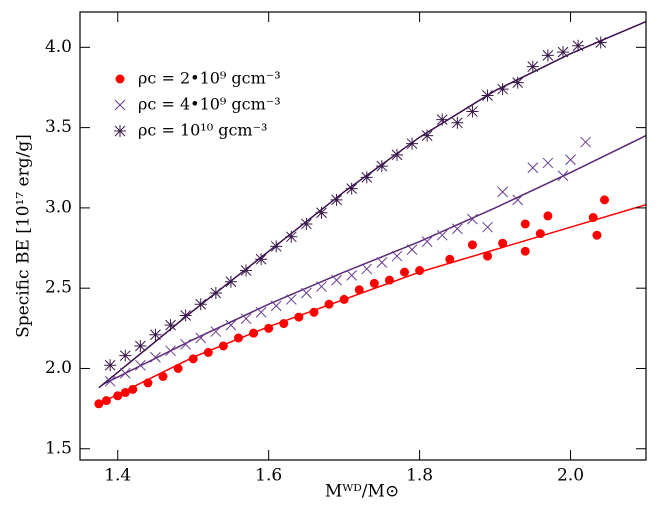  I want to click on x-axis-label: Mᵂᴰ/M⊙, so click(362, 492).